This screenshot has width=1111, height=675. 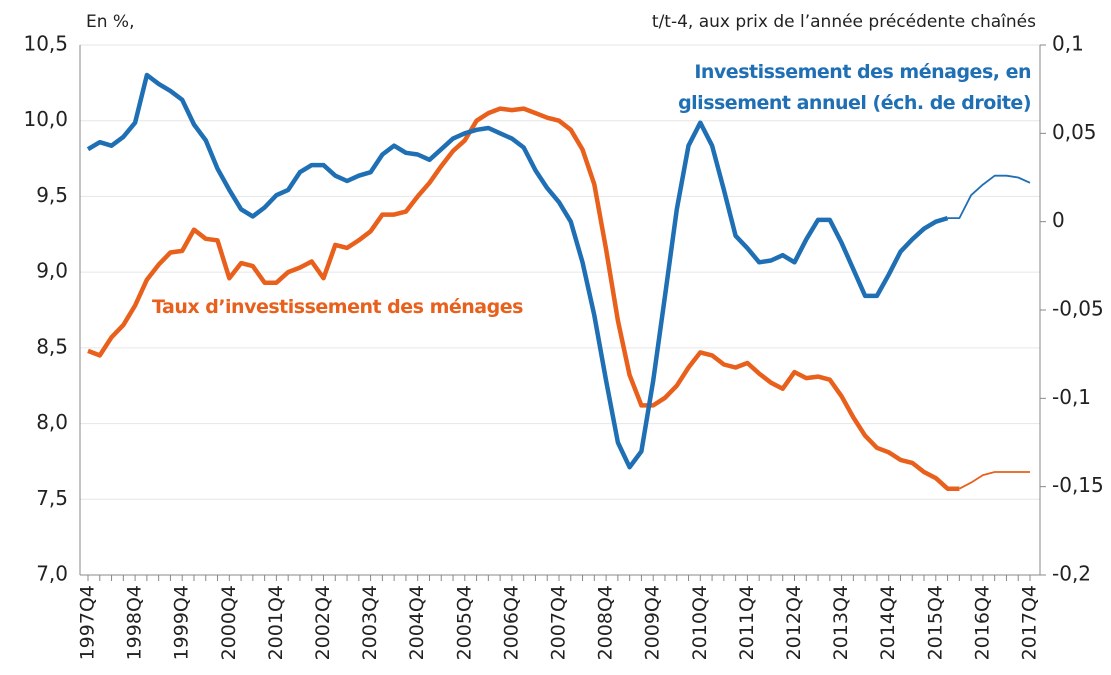 I want to click on y-tick-label: 8,0, so click(x=52, y=422).